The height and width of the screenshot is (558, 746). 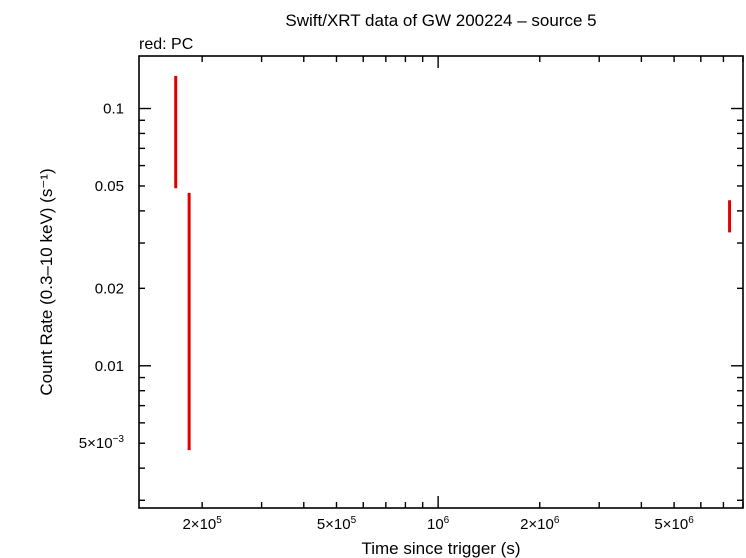 I want to click on y-tick-mantissa: 0.05, so click(x=109, y=186).